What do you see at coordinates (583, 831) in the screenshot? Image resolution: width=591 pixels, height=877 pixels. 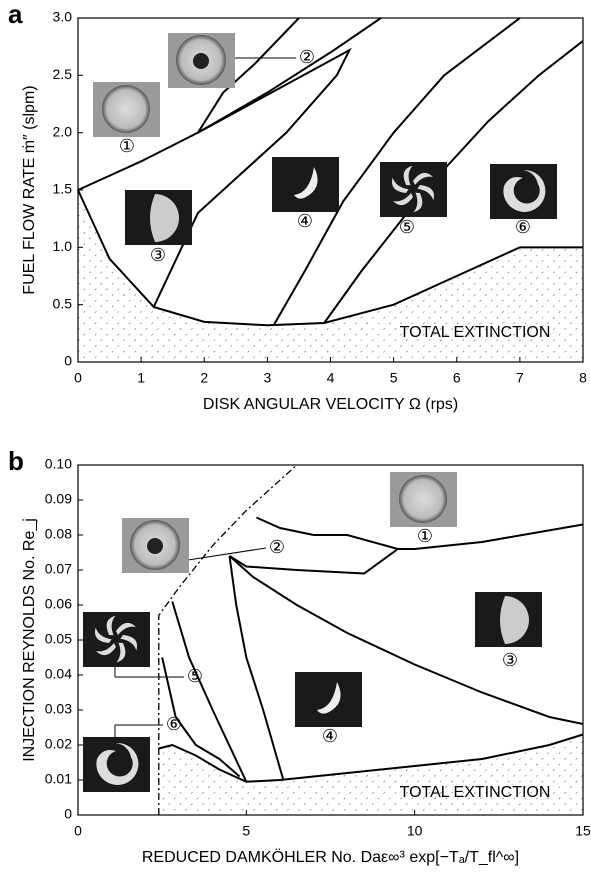 I see `x-tick-label: 15` at bounding box center [583, 831].